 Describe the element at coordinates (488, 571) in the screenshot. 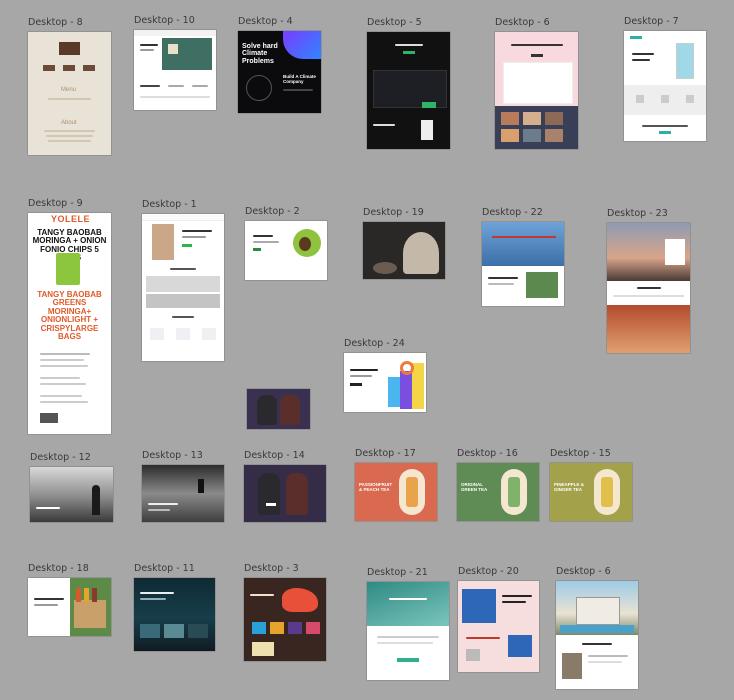

I see `frame-label: Desktop - 20` at that location.